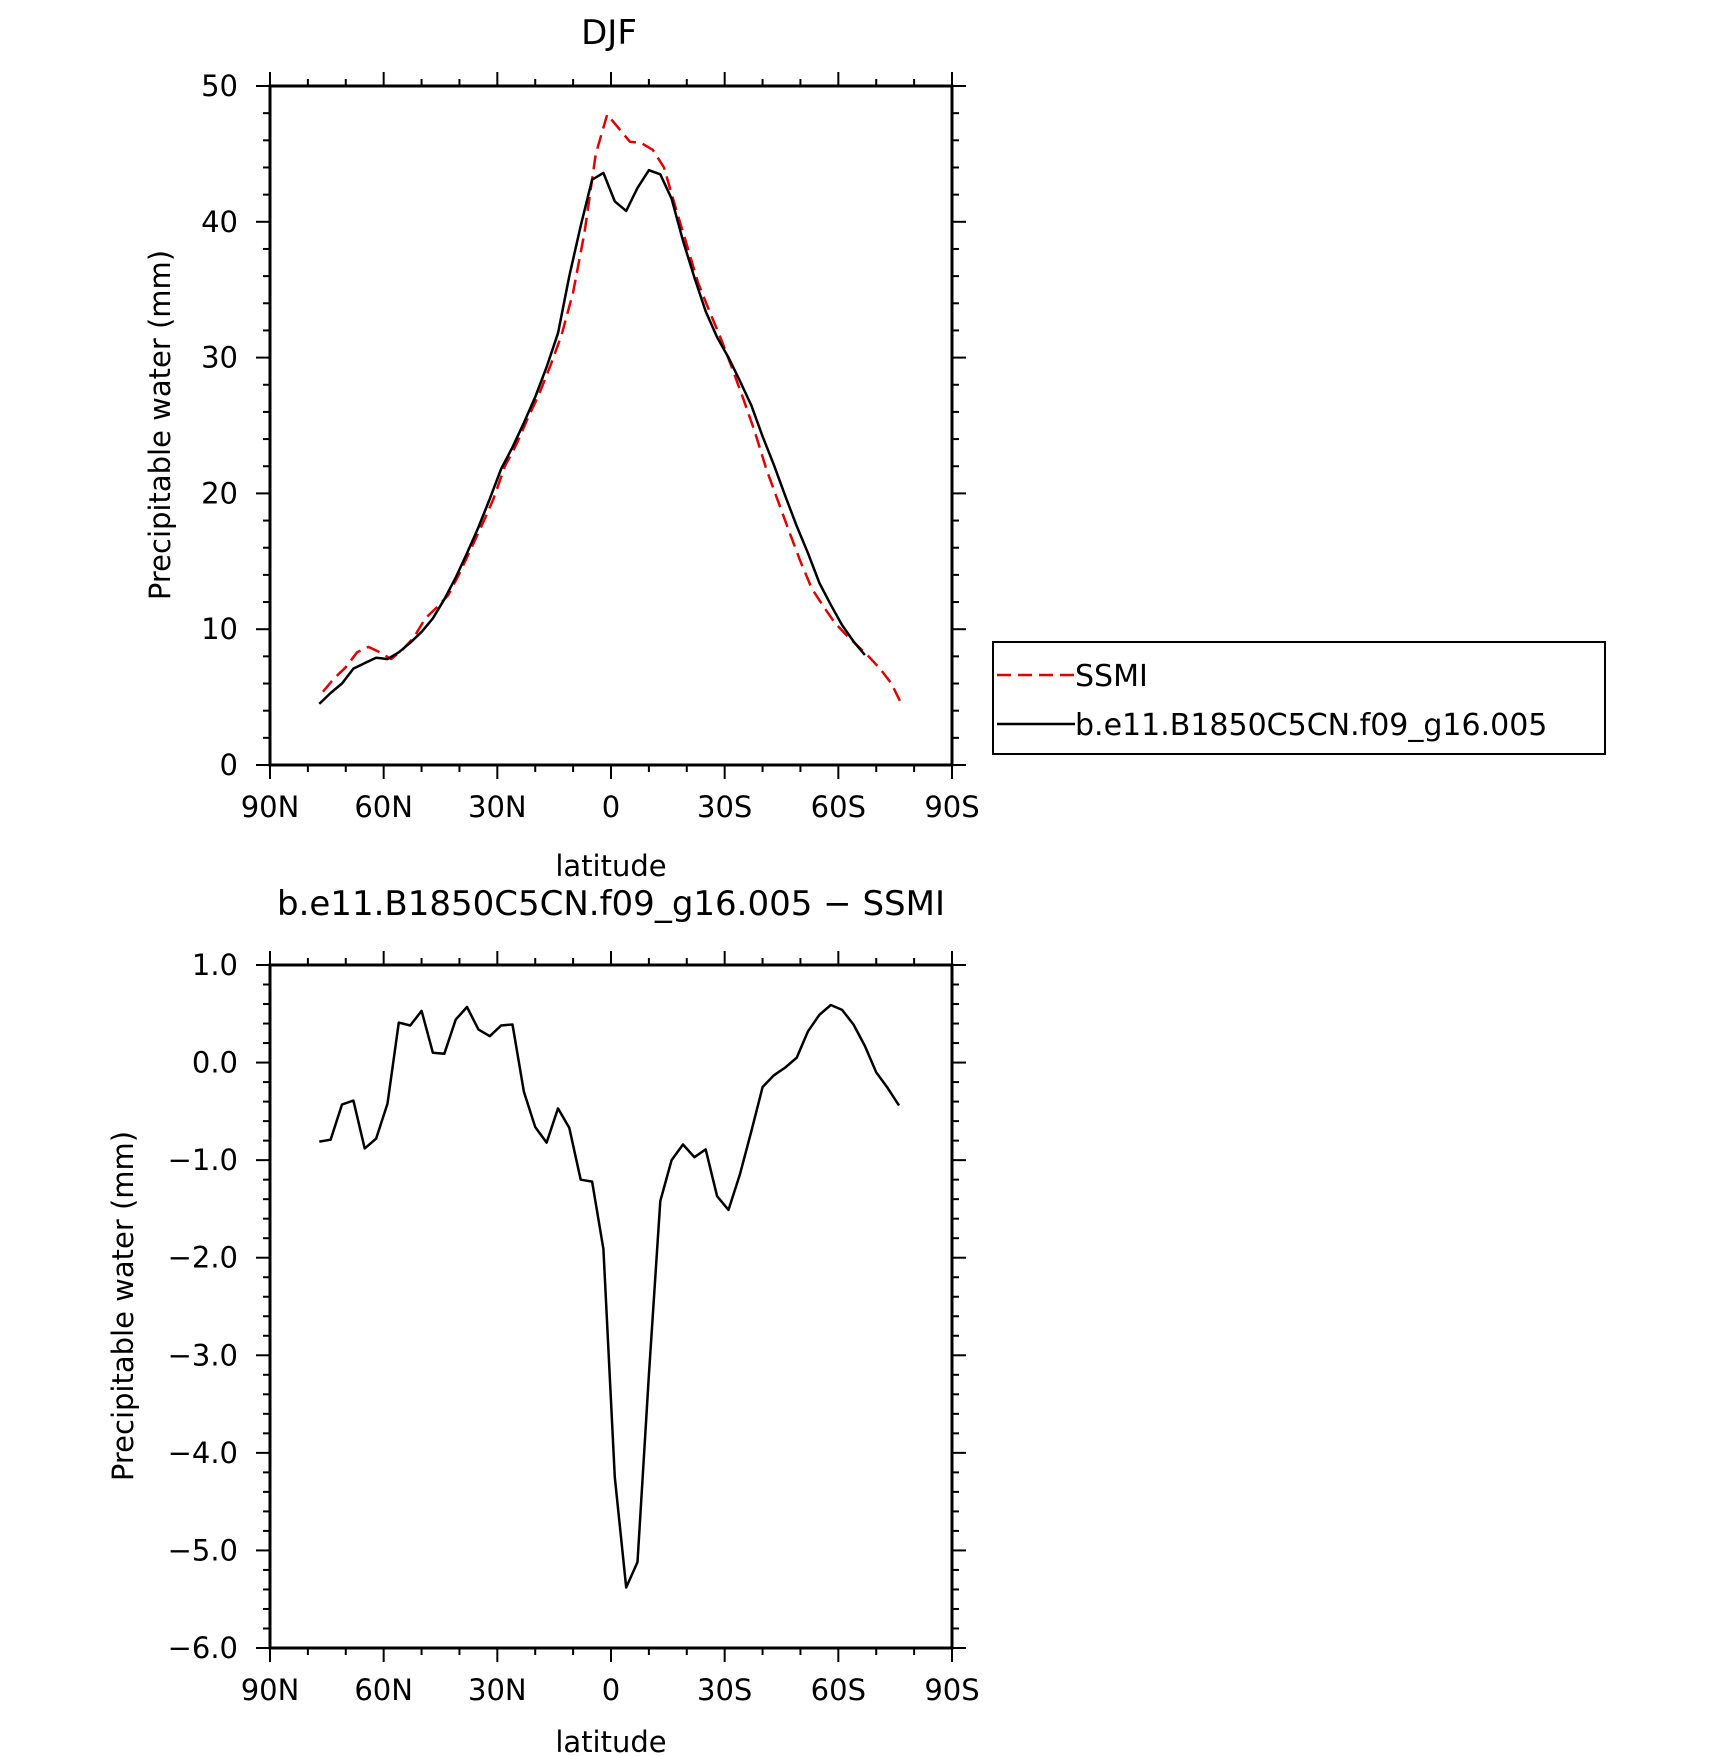  I want to click on y-tick-labels-top: 0 10 20 30 40 50, so click(219, 425).